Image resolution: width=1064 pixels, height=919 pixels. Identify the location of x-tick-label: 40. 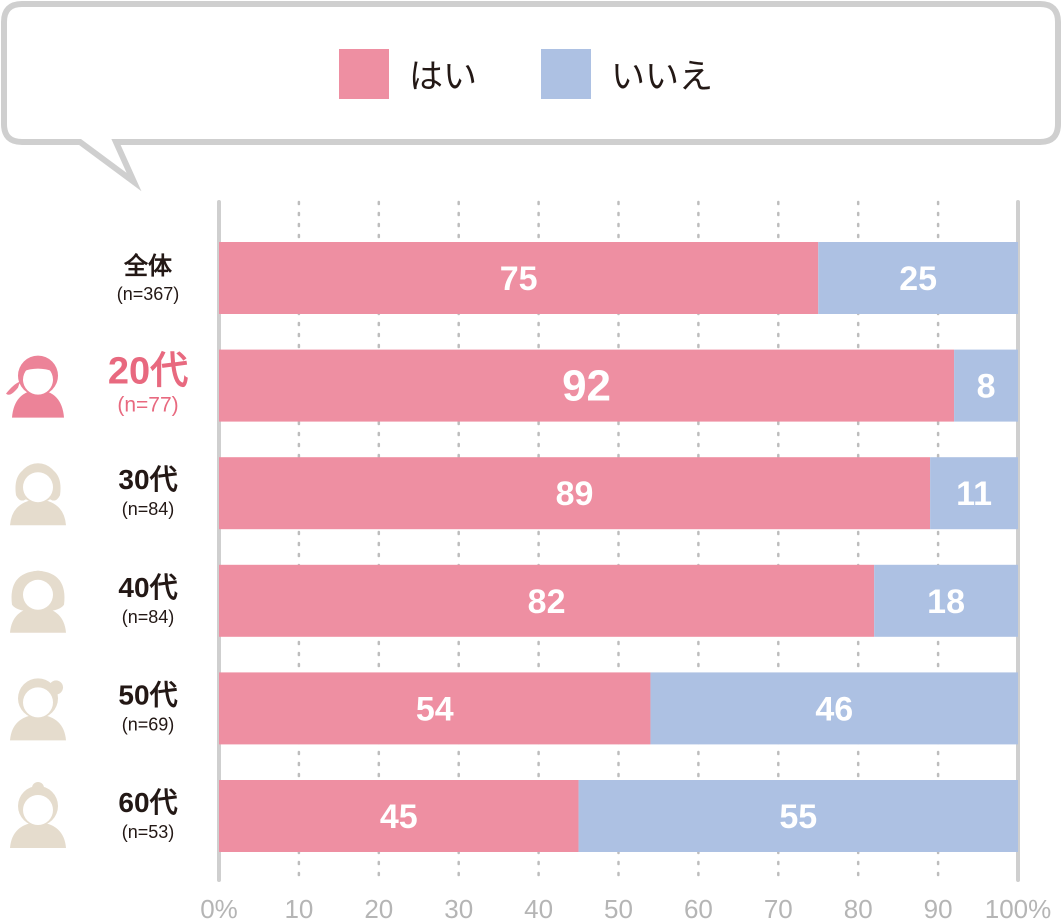
(538, 906).